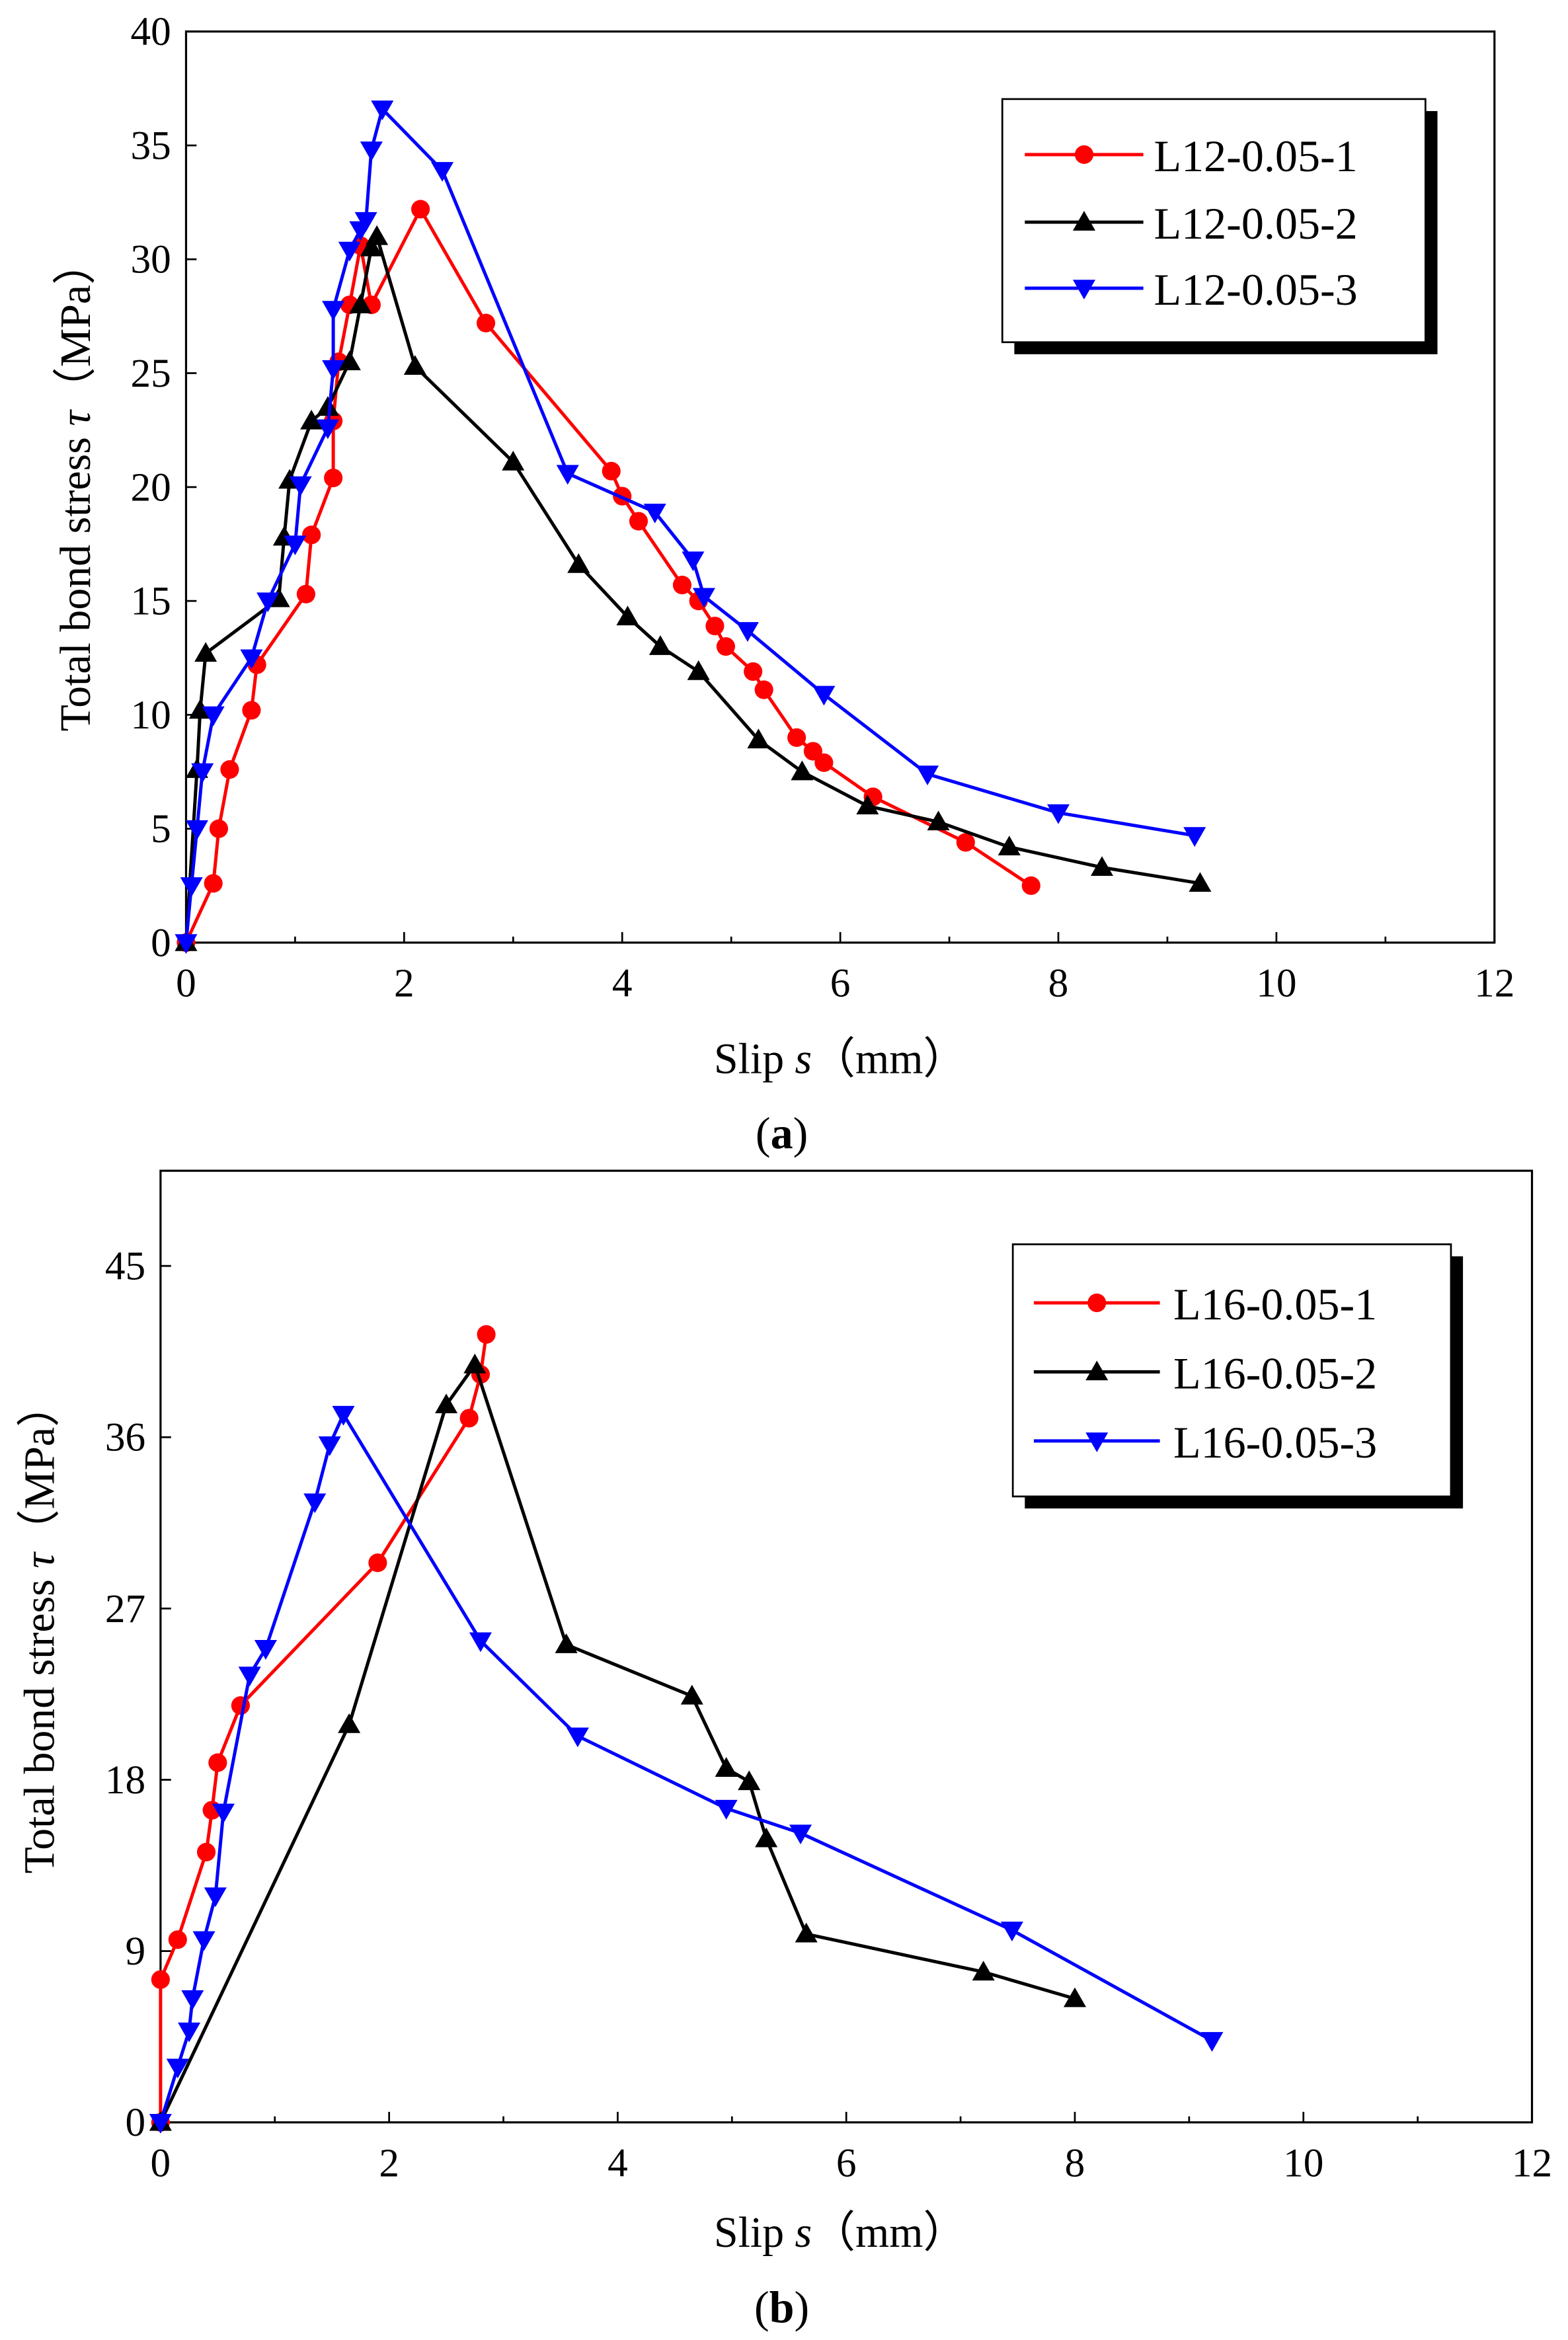 This screenshot has height=2340, width=1568. I want to click on panel-label-a: (a), so click(782, 1133).